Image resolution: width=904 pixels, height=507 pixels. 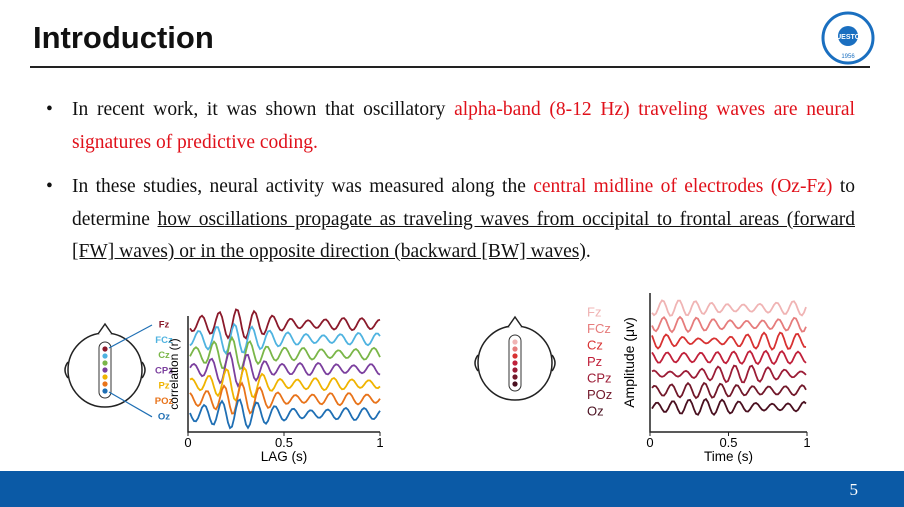 What do you see at coordinates (588, 251) in the screenshot?
I see `text-segment: .` at bounding box center [588, 251].